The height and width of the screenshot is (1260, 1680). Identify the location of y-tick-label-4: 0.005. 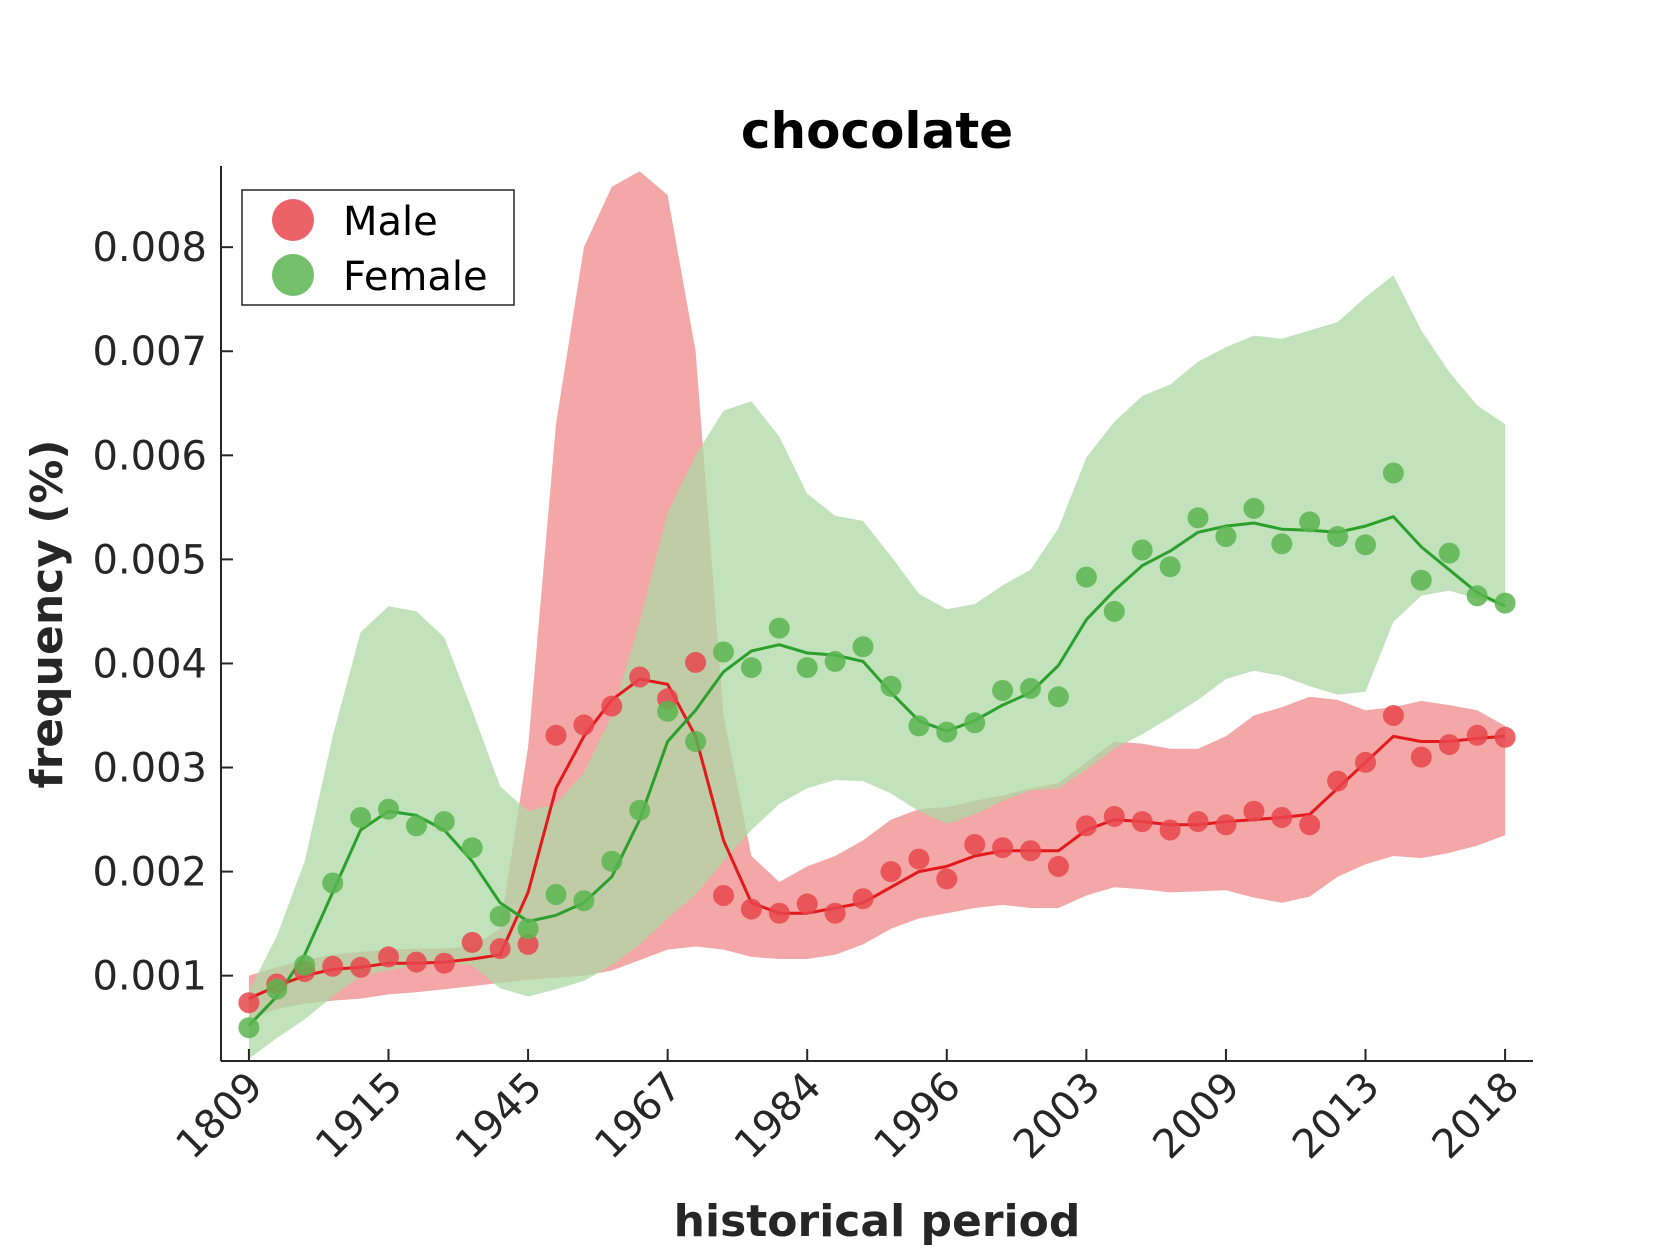
(149, 560).